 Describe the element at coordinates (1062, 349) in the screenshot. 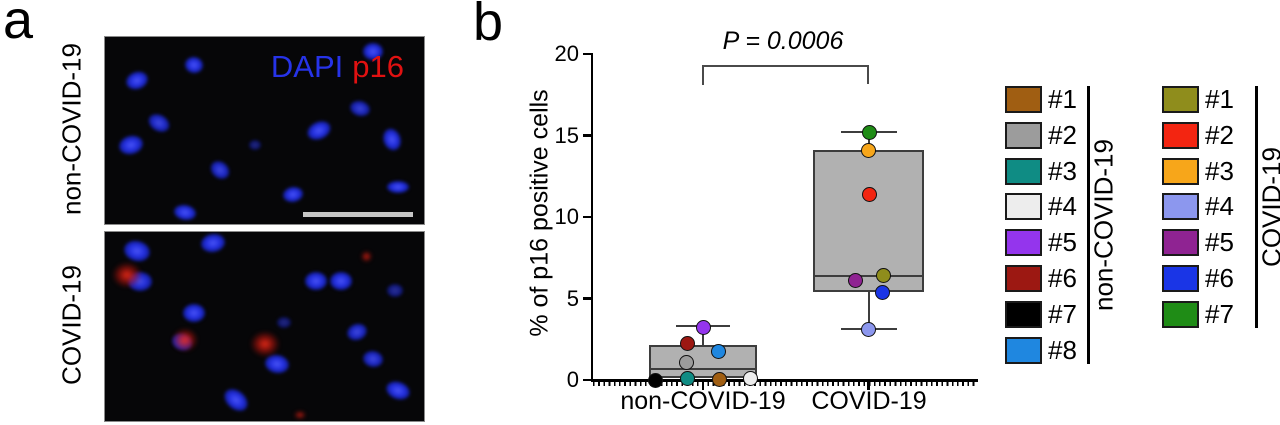

I see `legend-entry-label: #8` at that location.